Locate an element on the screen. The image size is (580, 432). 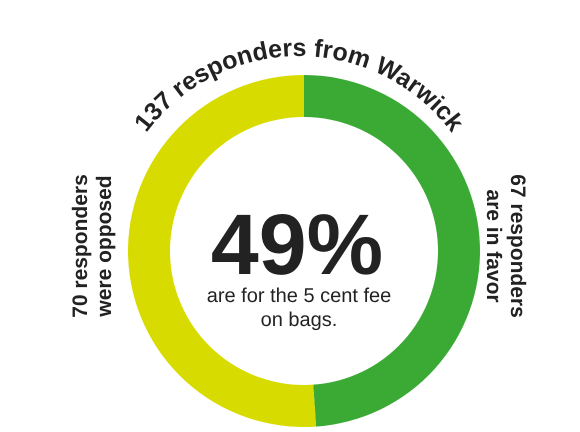
slice-label: 70 responders were opposed is located at coordinates (92, 246).